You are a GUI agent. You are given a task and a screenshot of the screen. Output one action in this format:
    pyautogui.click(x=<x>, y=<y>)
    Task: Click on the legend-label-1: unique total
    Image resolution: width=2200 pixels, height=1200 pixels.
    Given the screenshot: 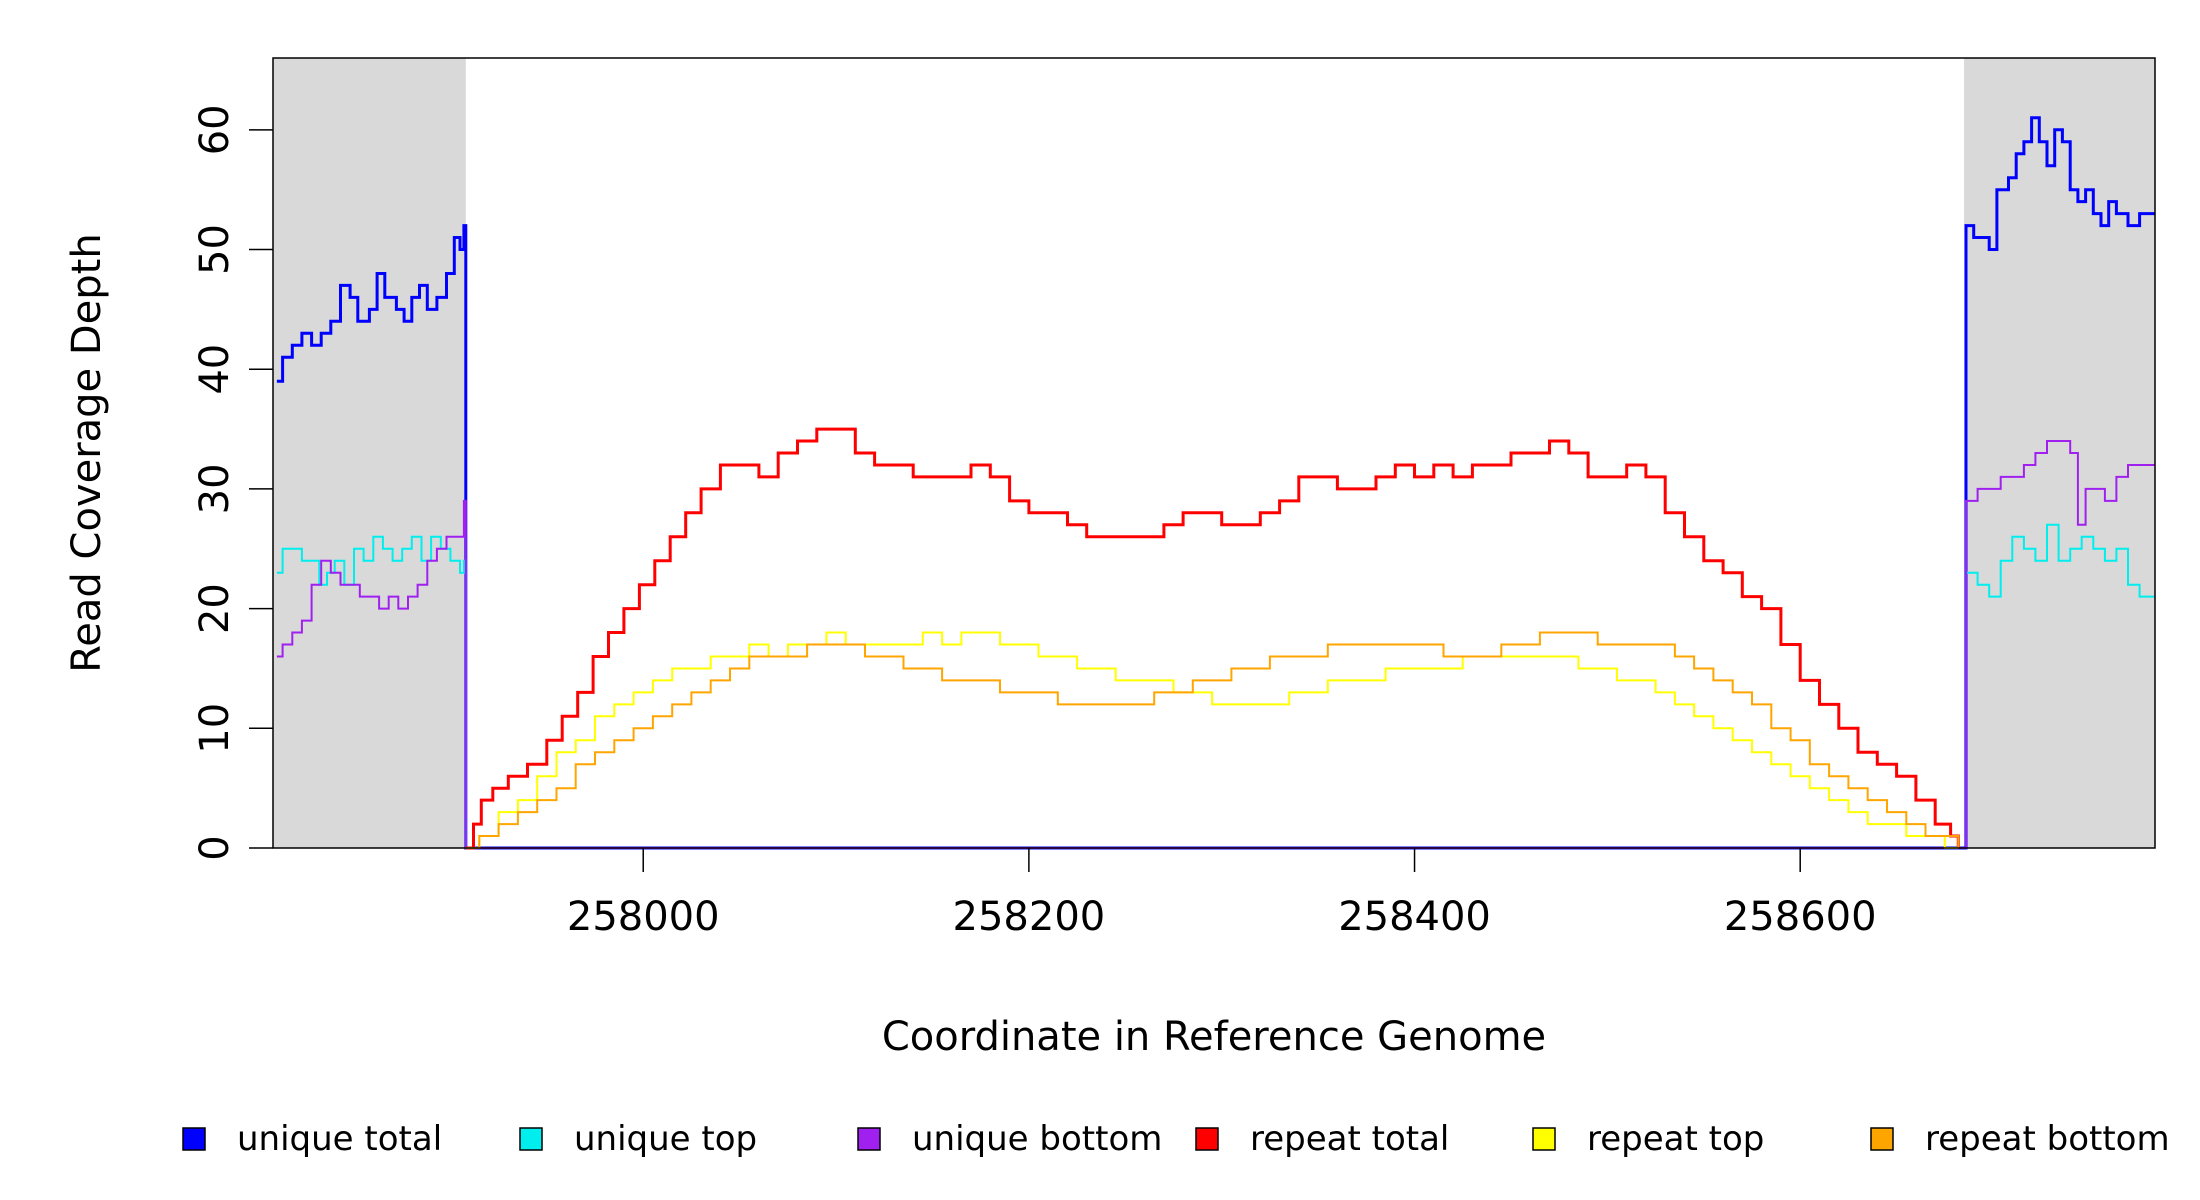 What is the action you would take?
    pyautogui.click(x=339, y=1139)
    